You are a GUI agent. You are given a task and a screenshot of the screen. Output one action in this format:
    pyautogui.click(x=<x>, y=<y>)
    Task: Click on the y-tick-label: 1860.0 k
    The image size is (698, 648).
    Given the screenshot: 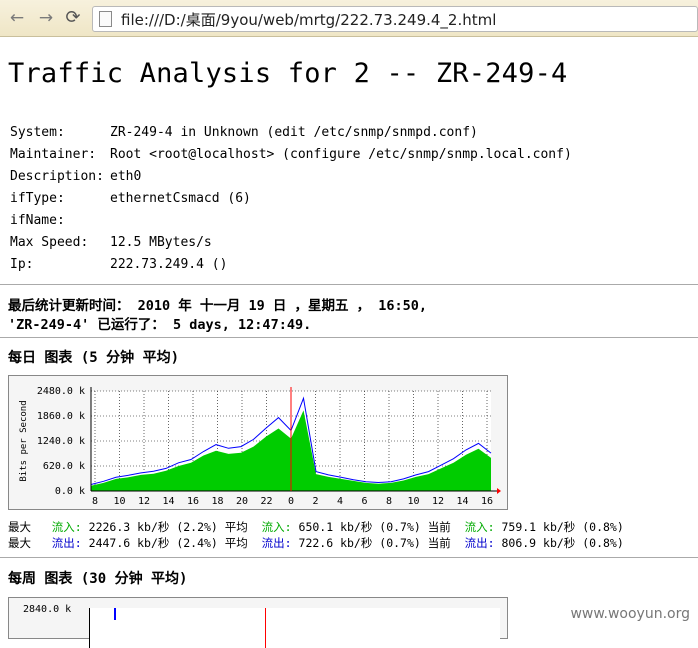 What is the action you would take?
    pyautogui.click(x=61, y=416)
    